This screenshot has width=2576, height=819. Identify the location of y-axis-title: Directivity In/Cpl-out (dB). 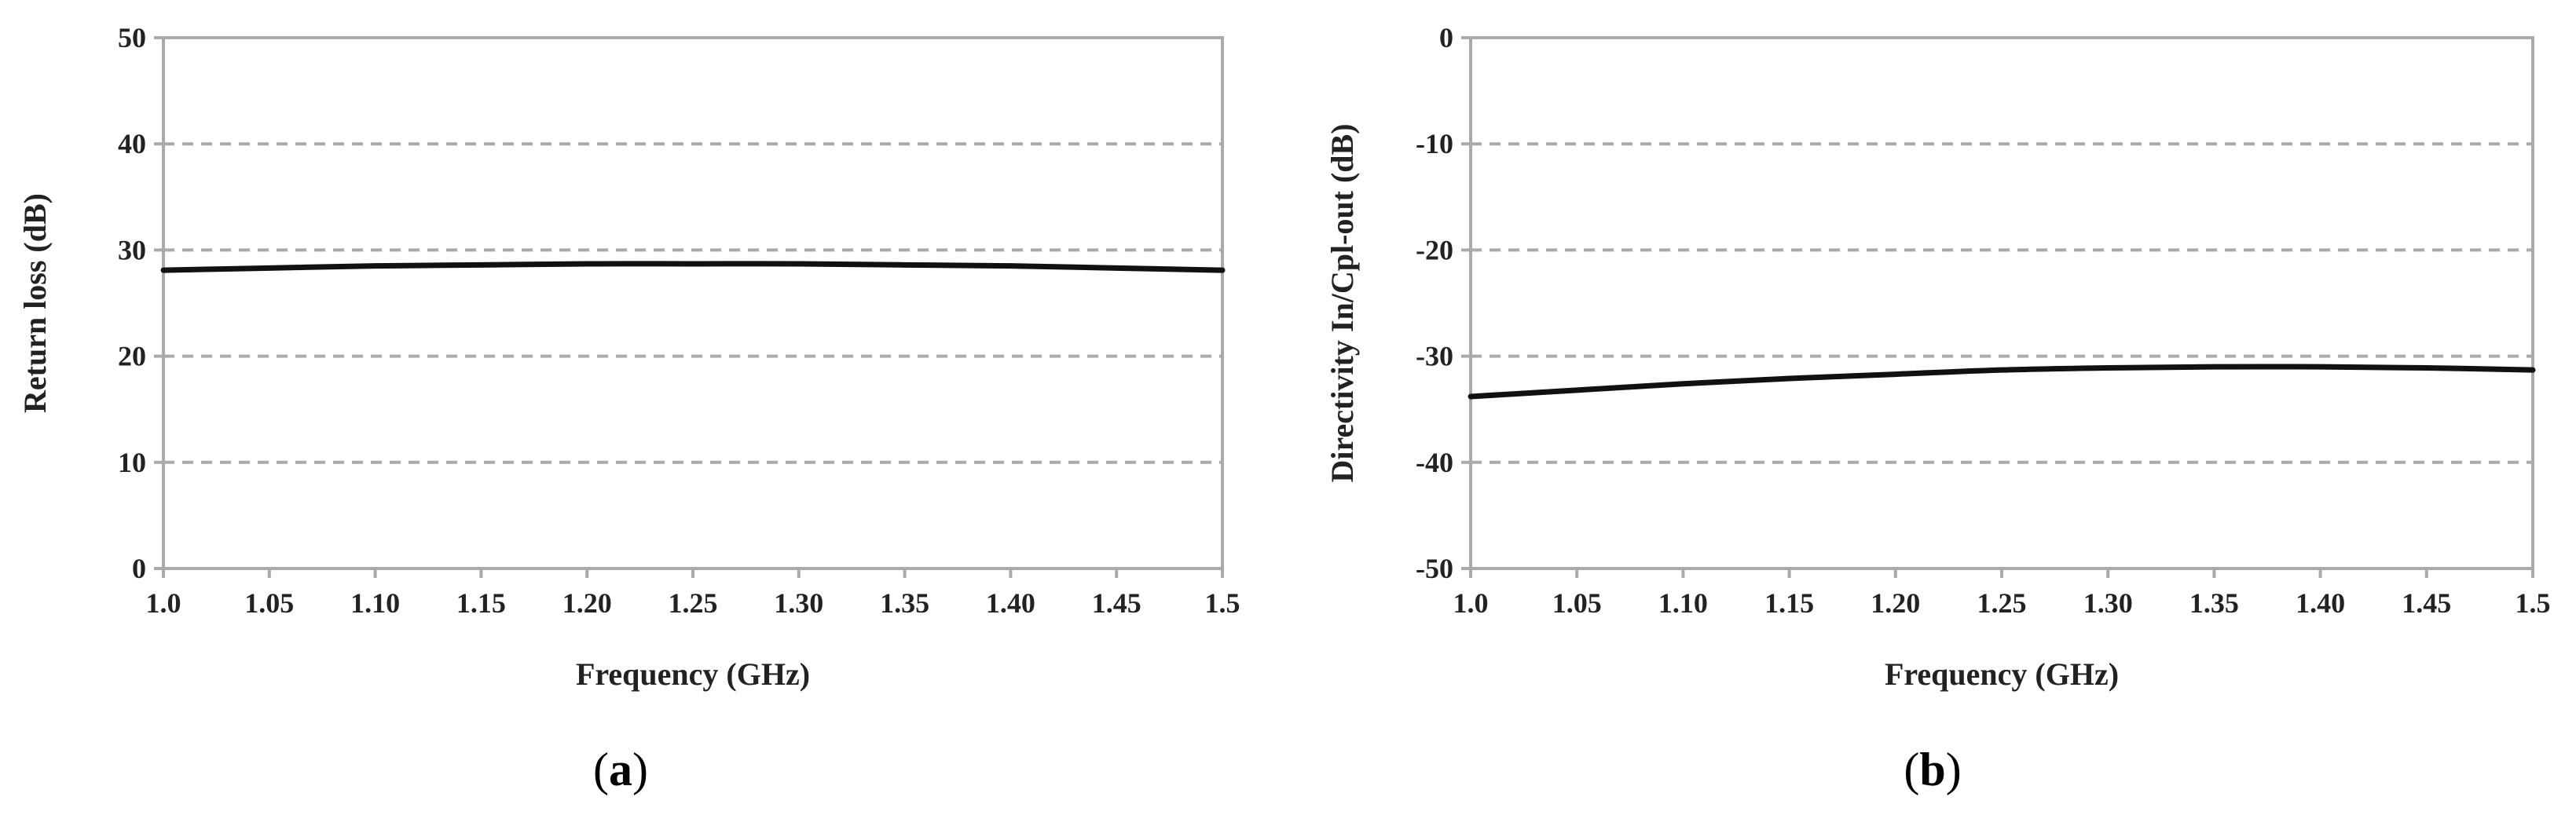
(1342, 302).